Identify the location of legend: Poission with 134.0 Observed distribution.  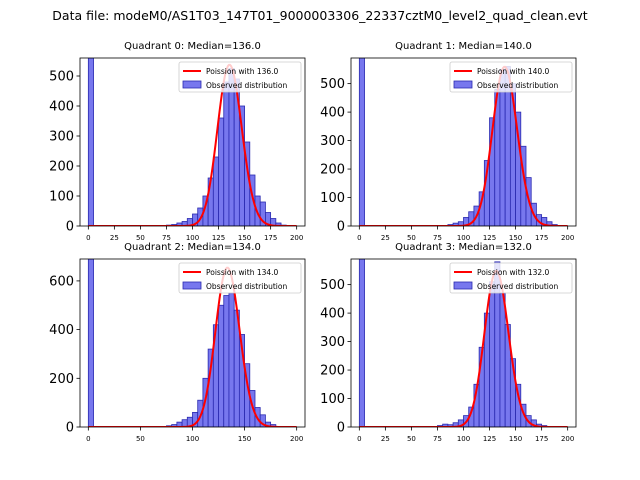
(240, 278).